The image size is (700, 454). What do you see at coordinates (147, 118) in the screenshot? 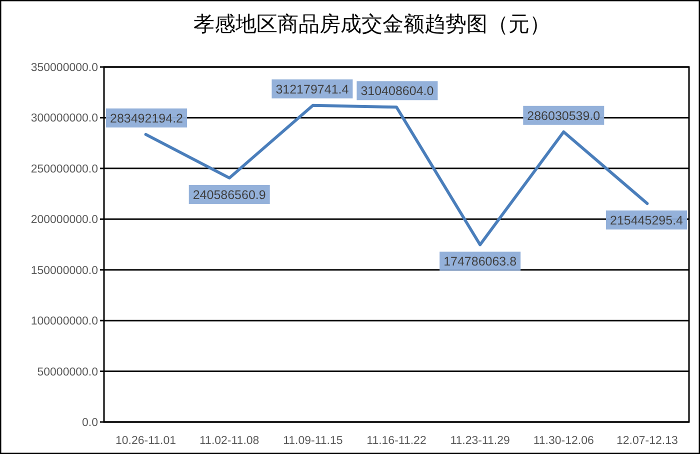
I see `data-label: 283492194.2` at bounding box center [147, 118].